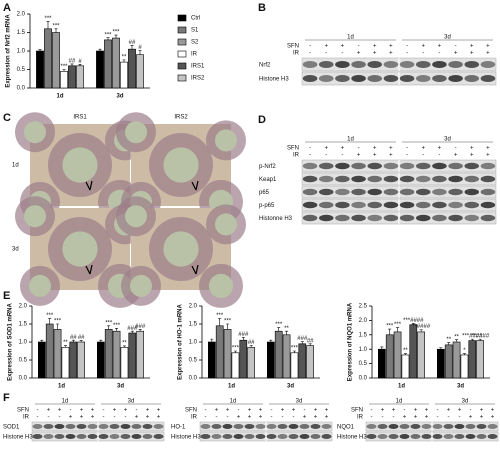  What do you see at coordinates (65, 402) in the screenshot?
I see `group-label: 1d` at bounding box center [65, 402].